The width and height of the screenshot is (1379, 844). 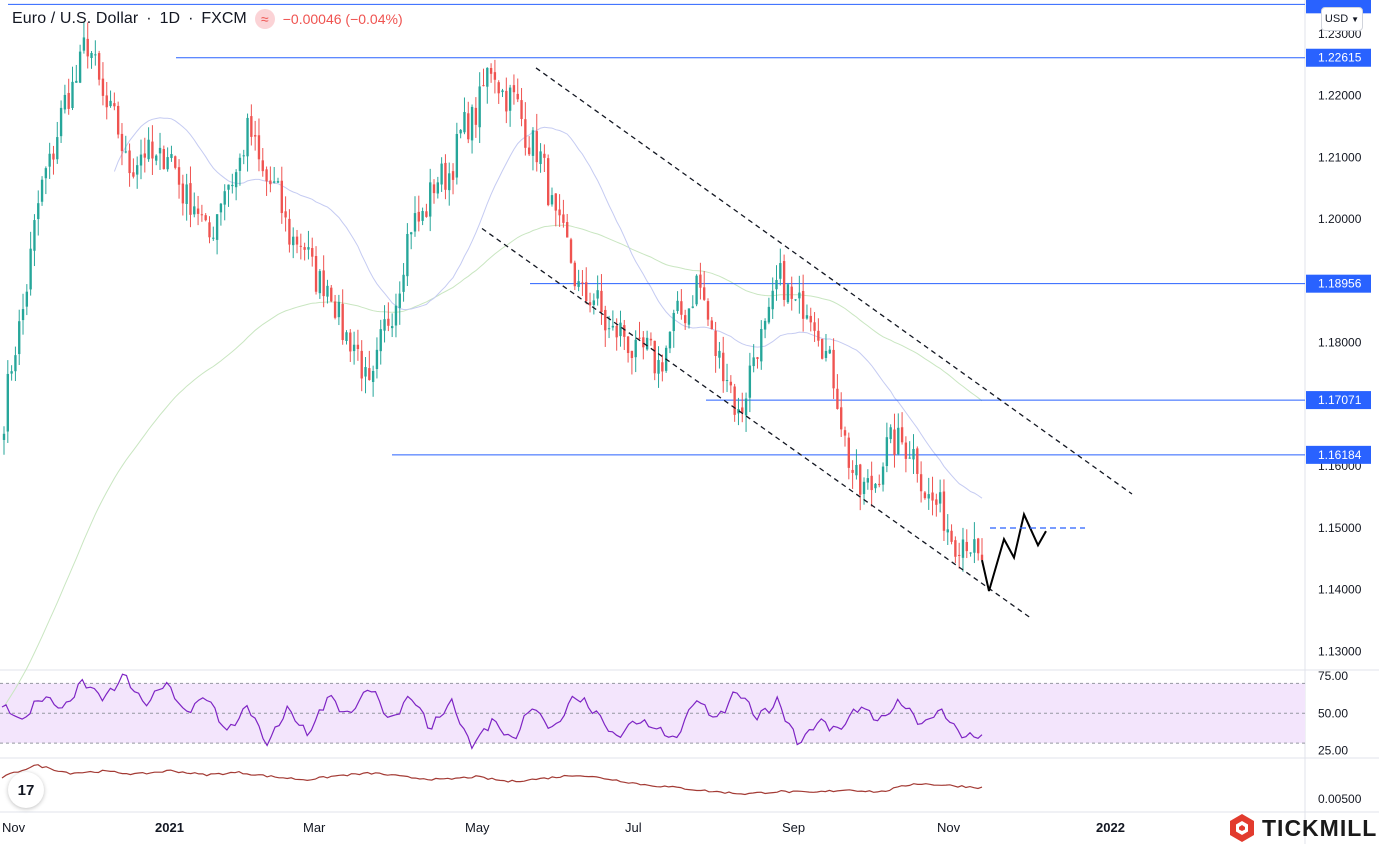 I want to click on symbol-name: Euro / U.S. Dollar, so click(x=75, y=18).